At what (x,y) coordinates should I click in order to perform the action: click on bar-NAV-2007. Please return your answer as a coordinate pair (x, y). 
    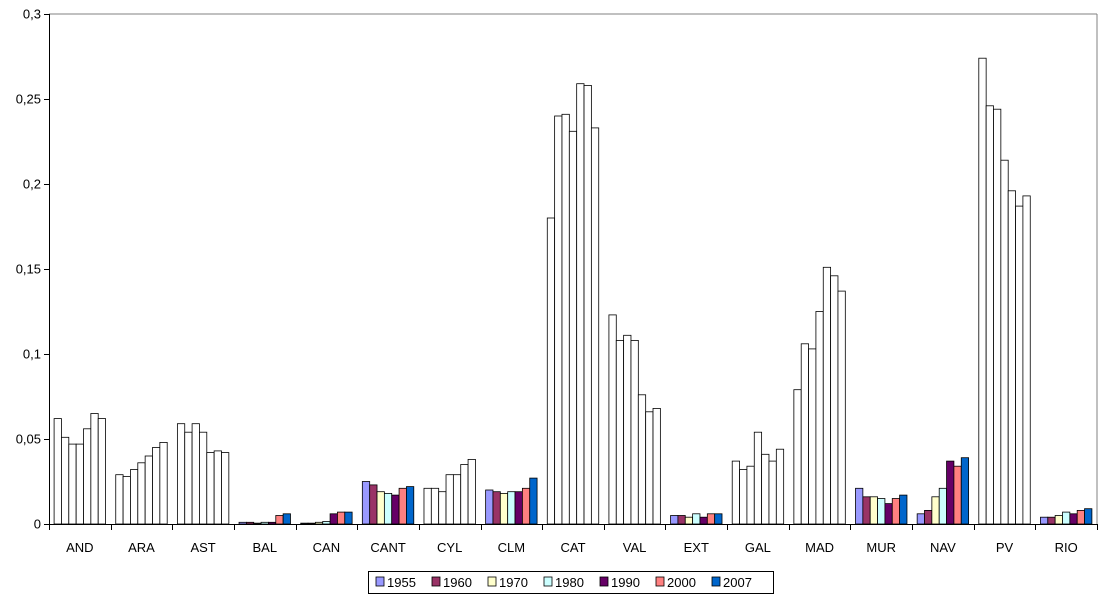
    Looking at the image, I should click on (965, 491).